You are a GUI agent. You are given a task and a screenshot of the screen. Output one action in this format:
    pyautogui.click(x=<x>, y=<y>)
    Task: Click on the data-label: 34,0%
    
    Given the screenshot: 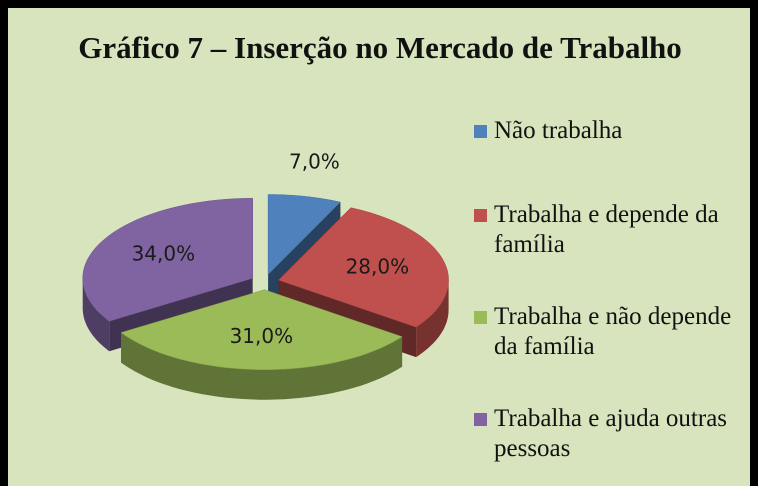 What is the action you would take?
    pyautogui.click(x=164, y=254)
    